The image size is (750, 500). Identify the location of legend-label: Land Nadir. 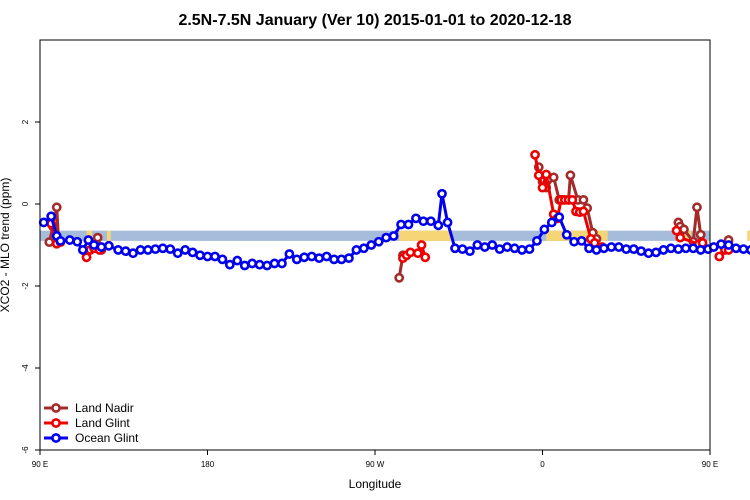
(104, 408).